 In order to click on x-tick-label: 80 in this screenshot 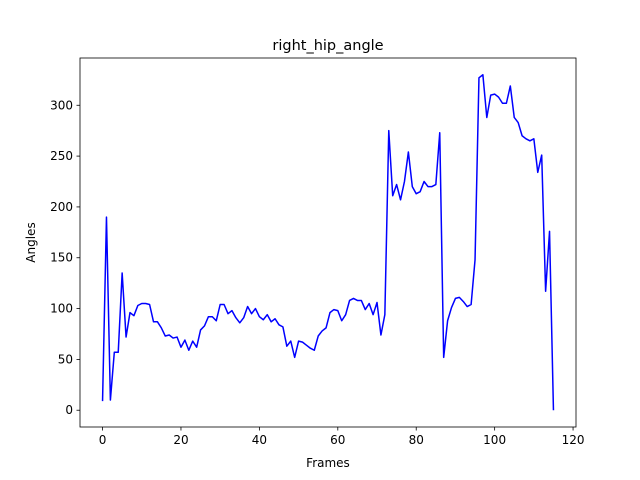, I will do `click(416, 440)`.